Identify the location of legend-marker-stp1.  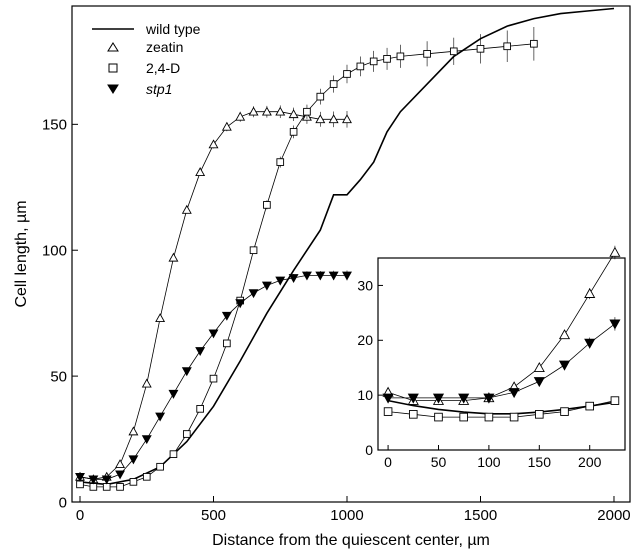
(113, 89).